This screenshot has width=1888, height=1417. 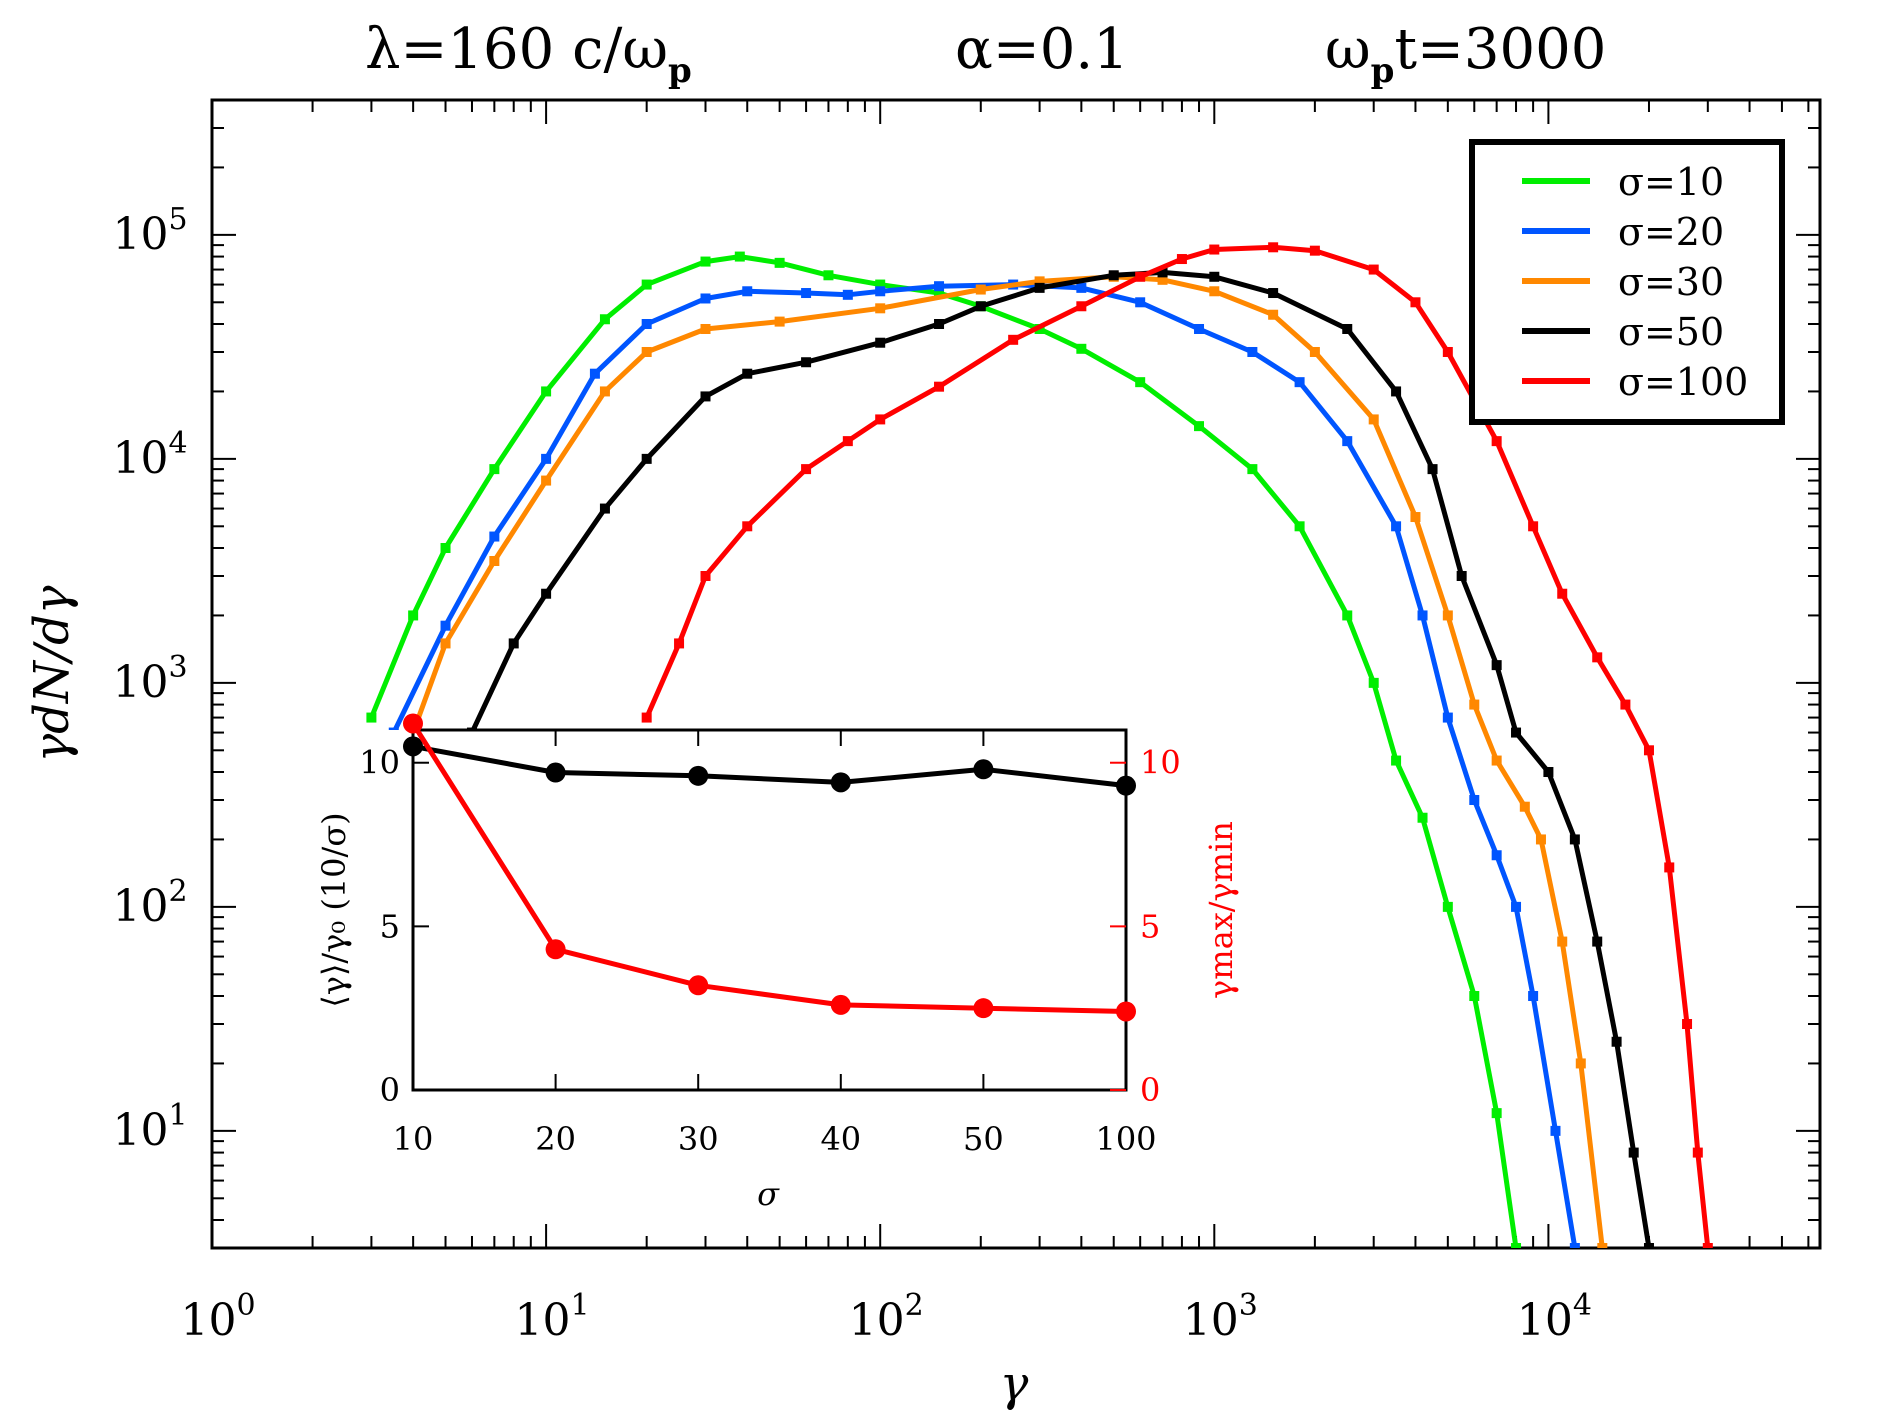 What do you see at coordinates (1671, 282) in the screenshot?
I see `legend-label: σ=30` at bounding box center [1671, 282].